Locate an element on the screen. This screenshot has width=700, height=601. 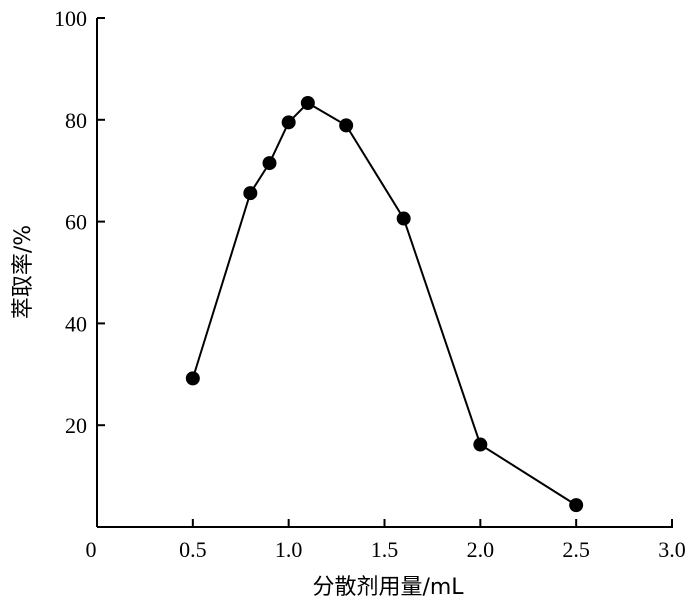
x-tick-label: 0.5 is located at coordinates (193, 549).